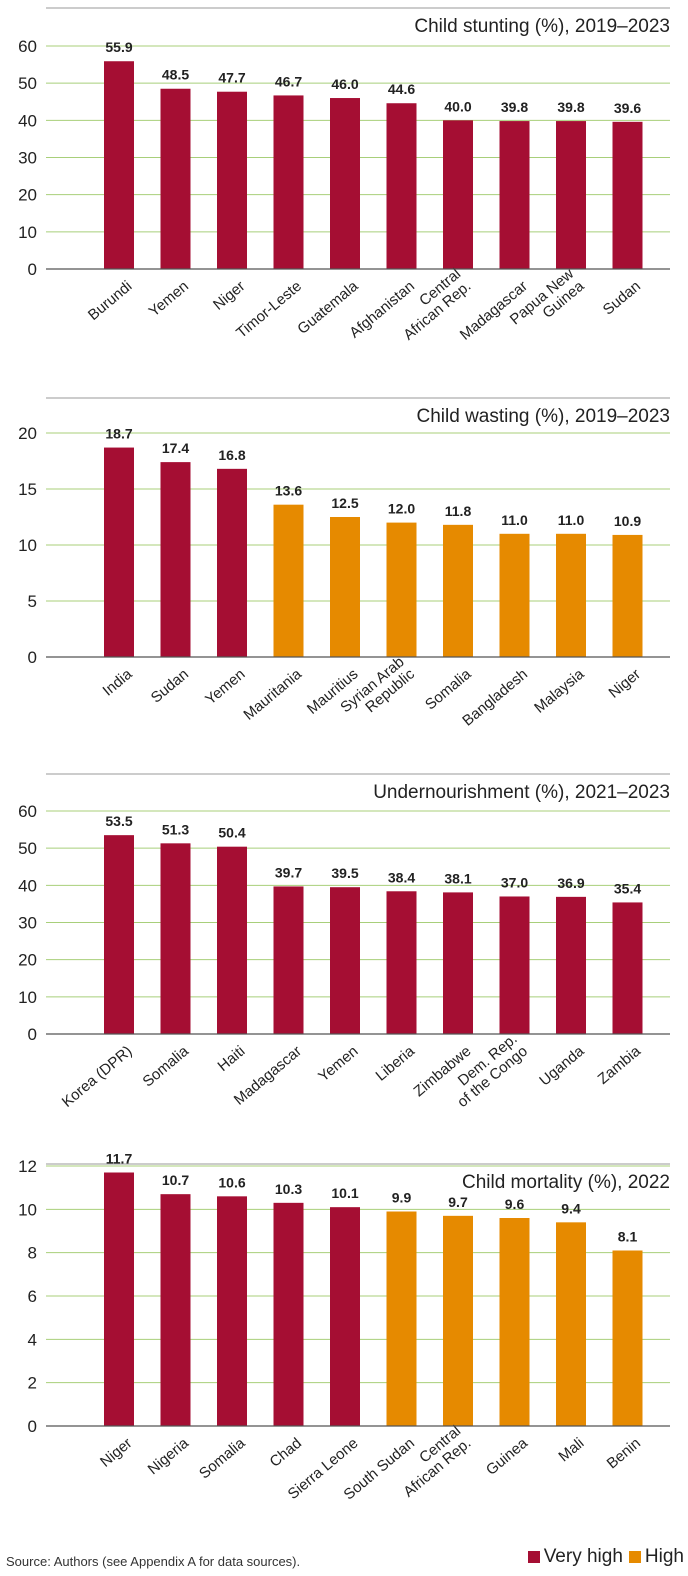 The image size is (688, 1576). I want to click on category-label: Somalia, so click(222, 1458).